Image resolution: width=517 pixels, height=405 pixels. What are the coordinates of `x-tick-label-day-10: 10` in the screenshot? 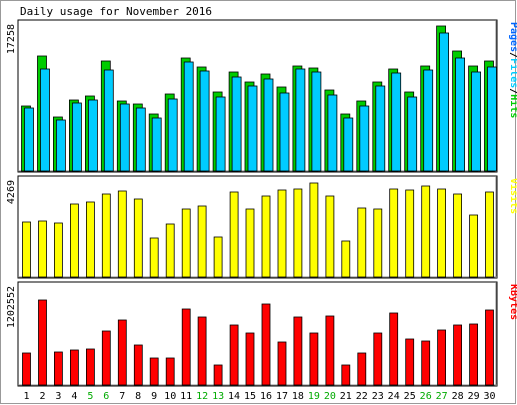 It's located at (170, 396).